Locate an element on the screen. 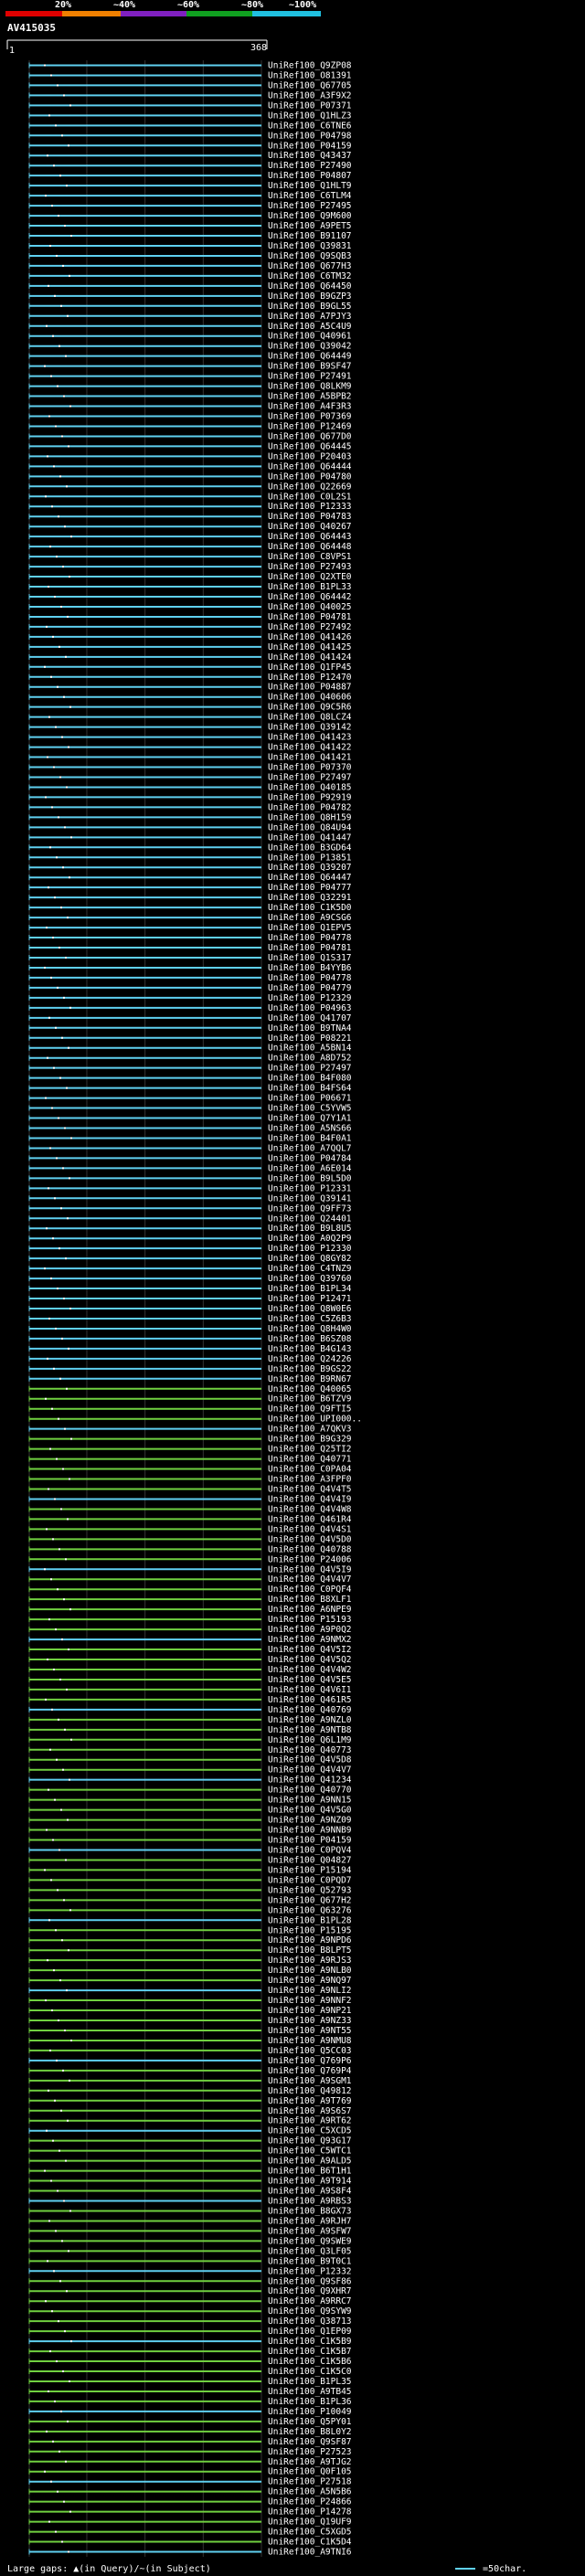  hit-label: UniRef100_Q93G17 is located at coordinates (310, 2141).